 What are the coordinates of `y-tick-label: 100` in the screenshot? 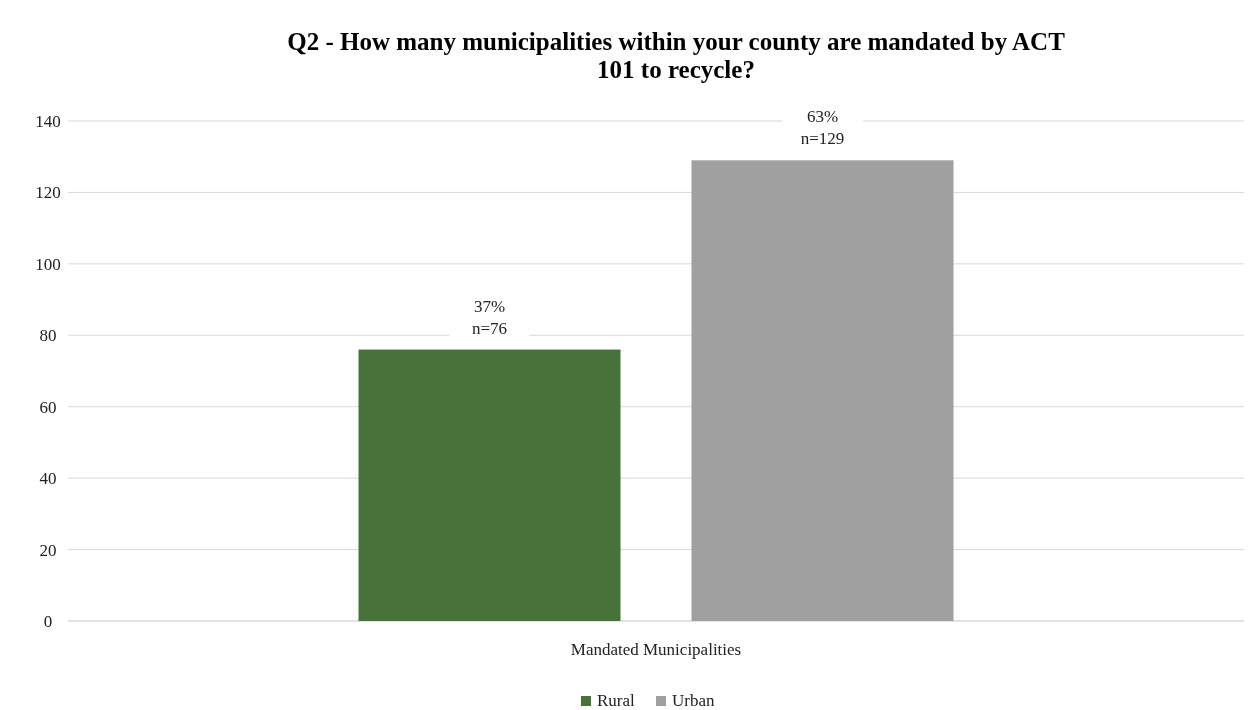 It's located at (48, 264).